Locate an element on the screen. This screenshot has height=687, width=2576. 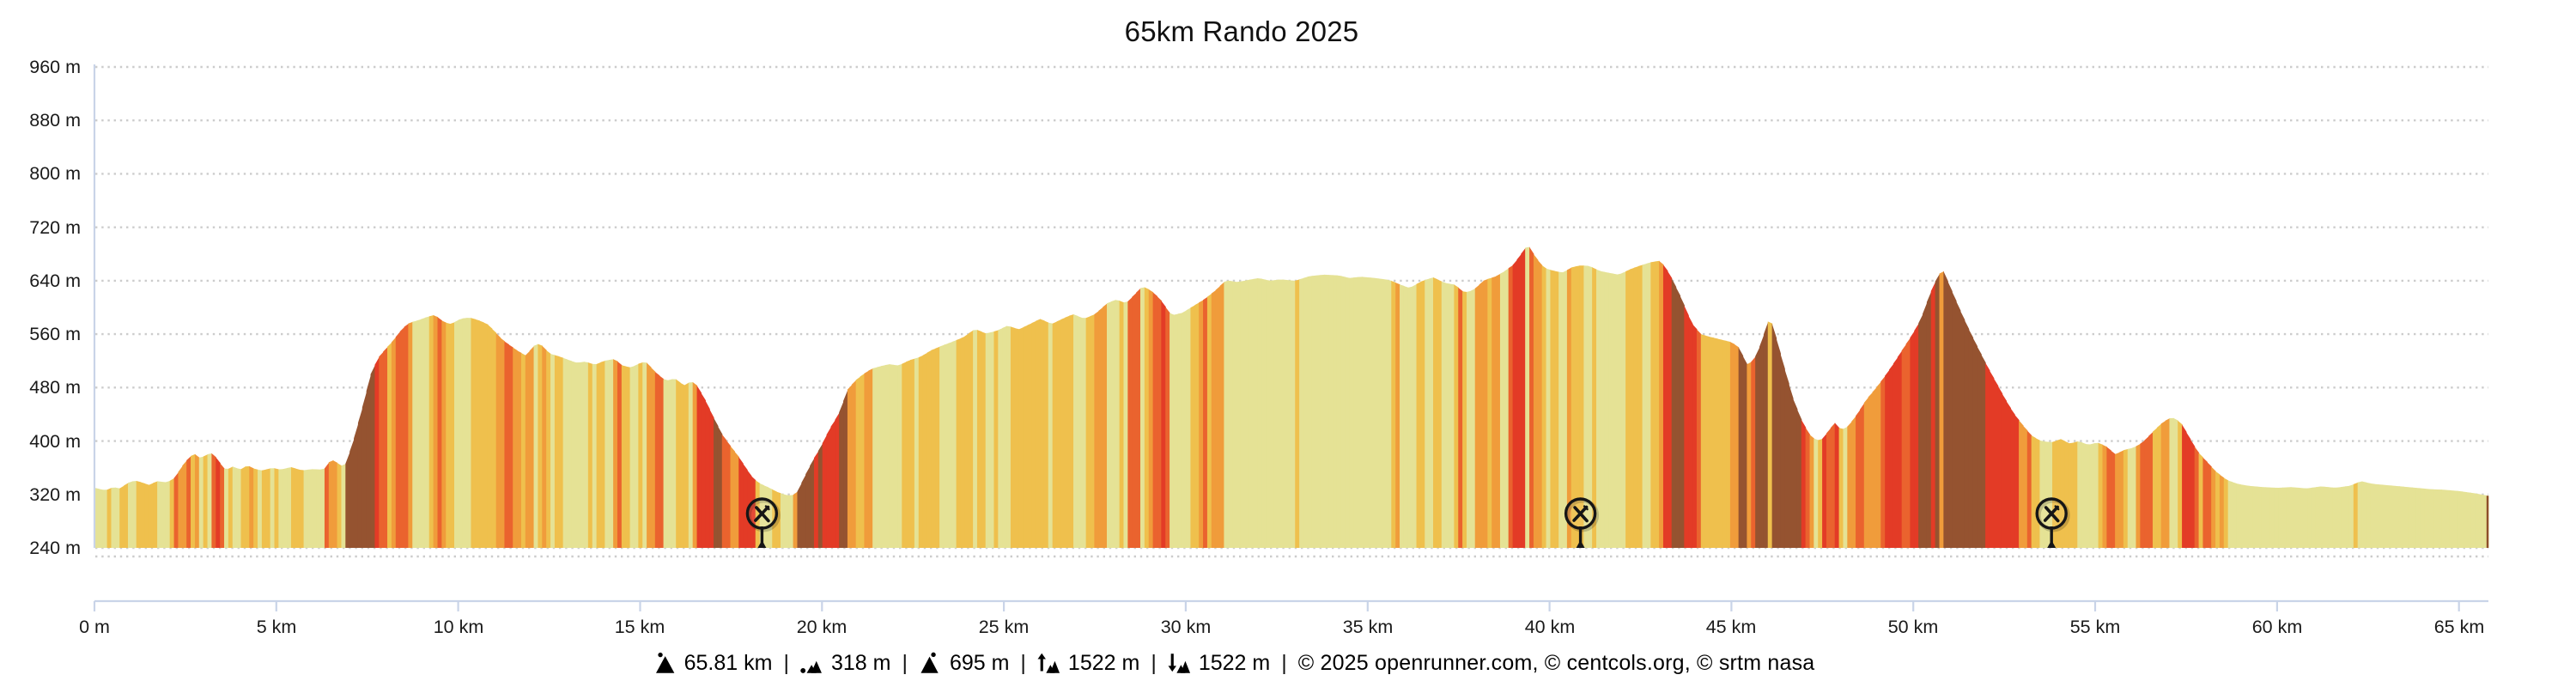
y-axis-label: 320 m is located at coordinates (55, 494).